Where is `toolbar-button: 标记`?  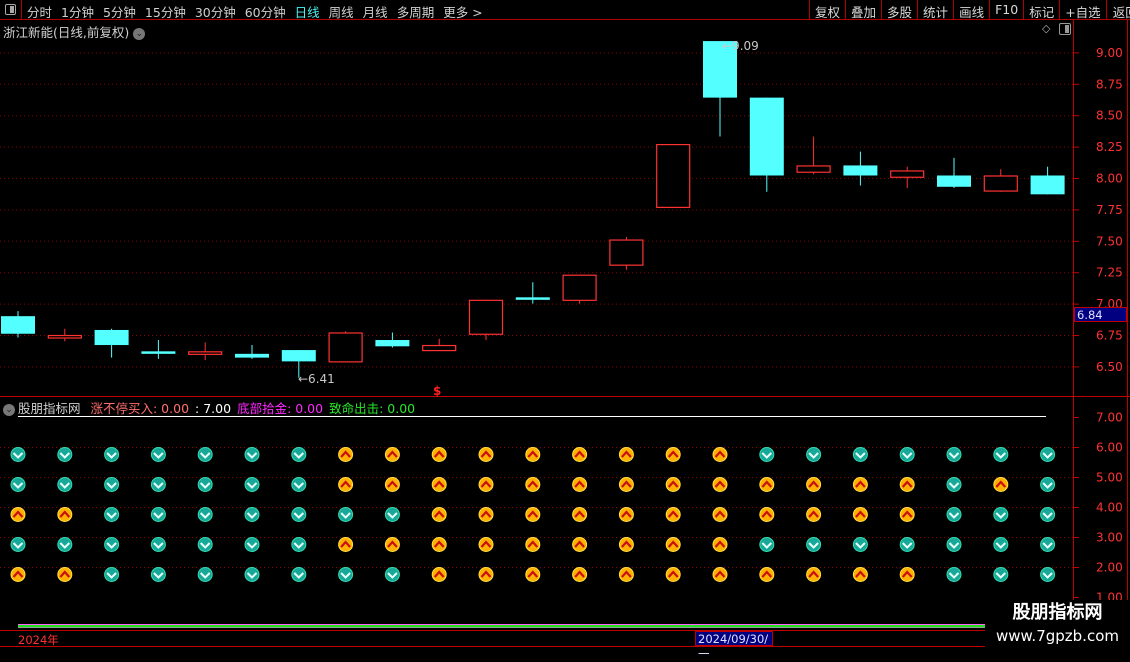 toolbar-button: 标记 is located at coordinates (1041, 10).